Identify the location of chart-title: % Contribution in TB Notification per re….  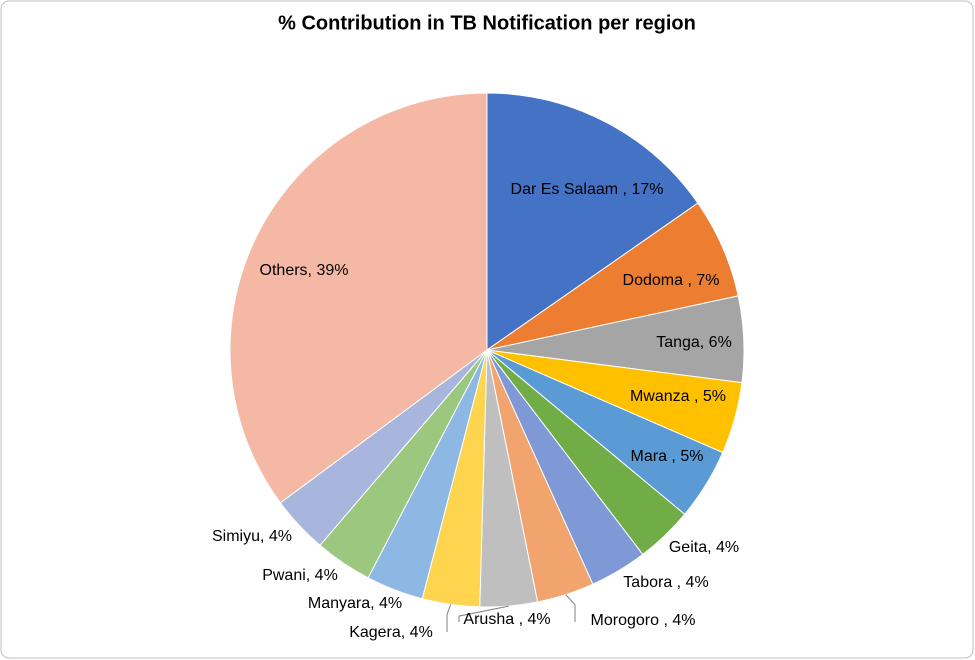
(487, 23).